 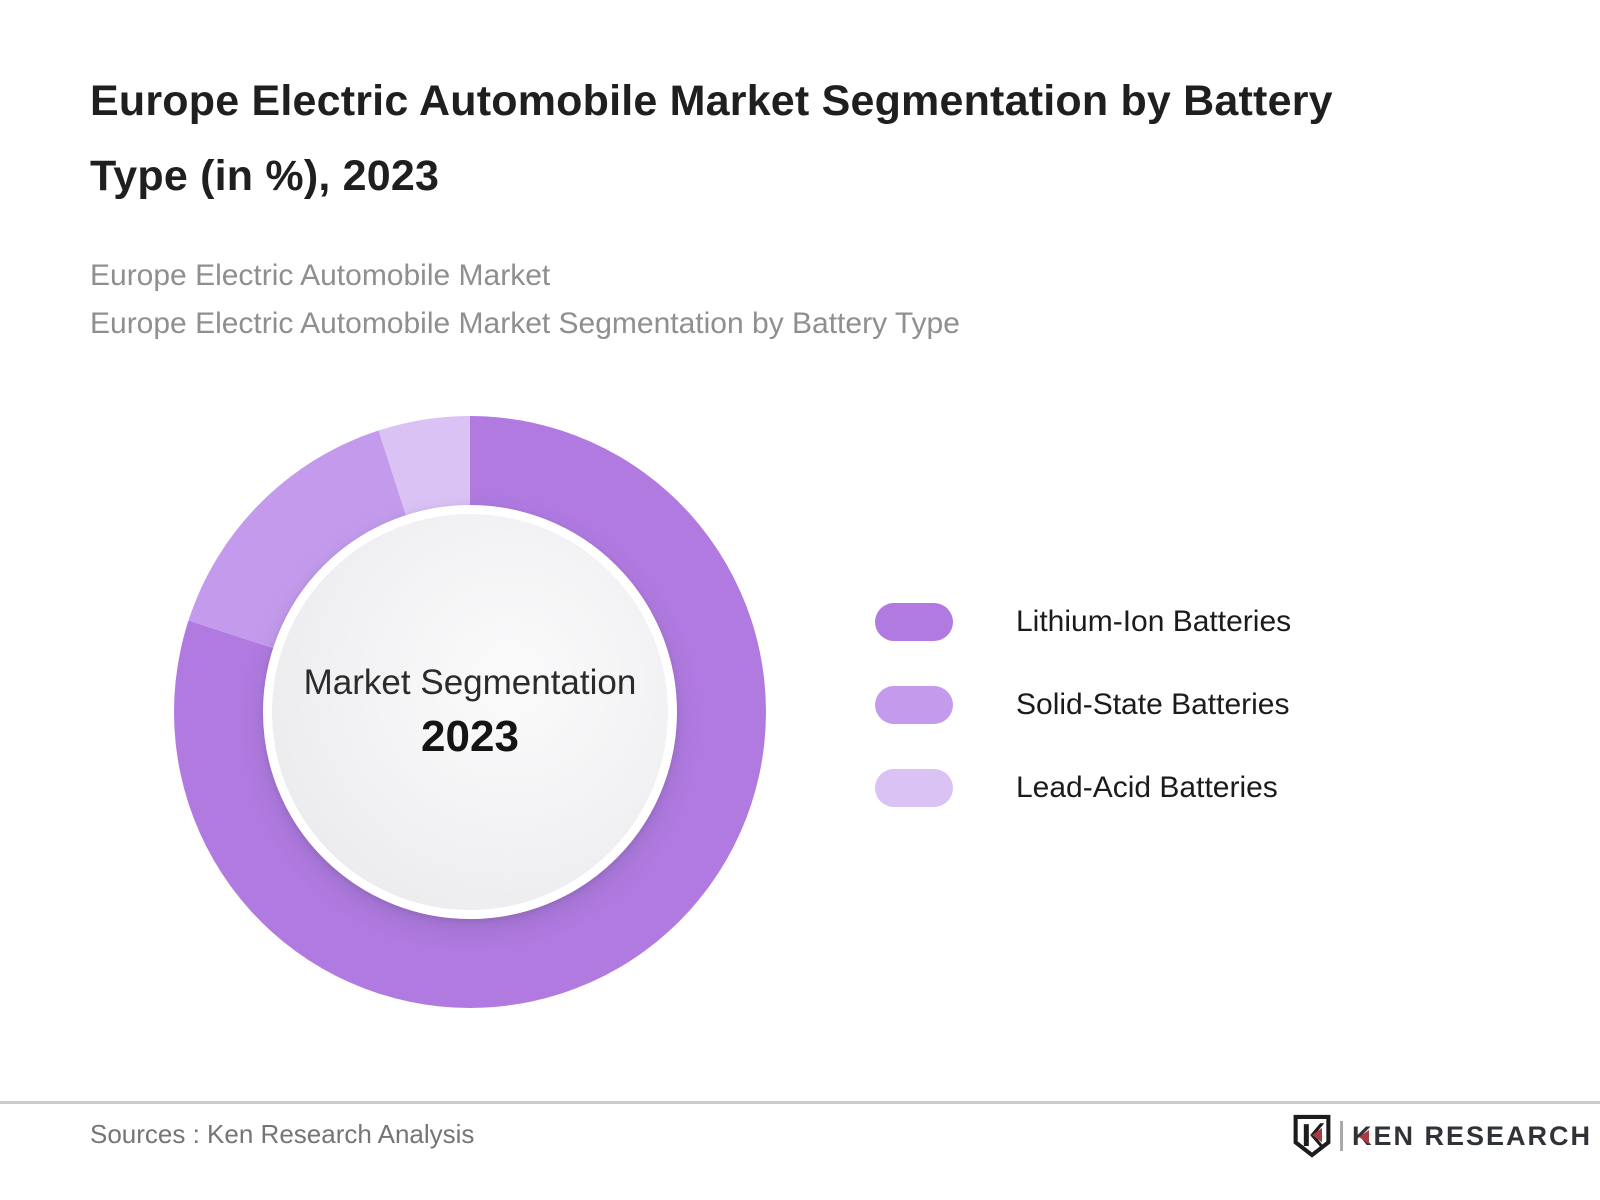 I want to click on legend-label: Lead-Acid Batteries, so click(x=1147, y=787).